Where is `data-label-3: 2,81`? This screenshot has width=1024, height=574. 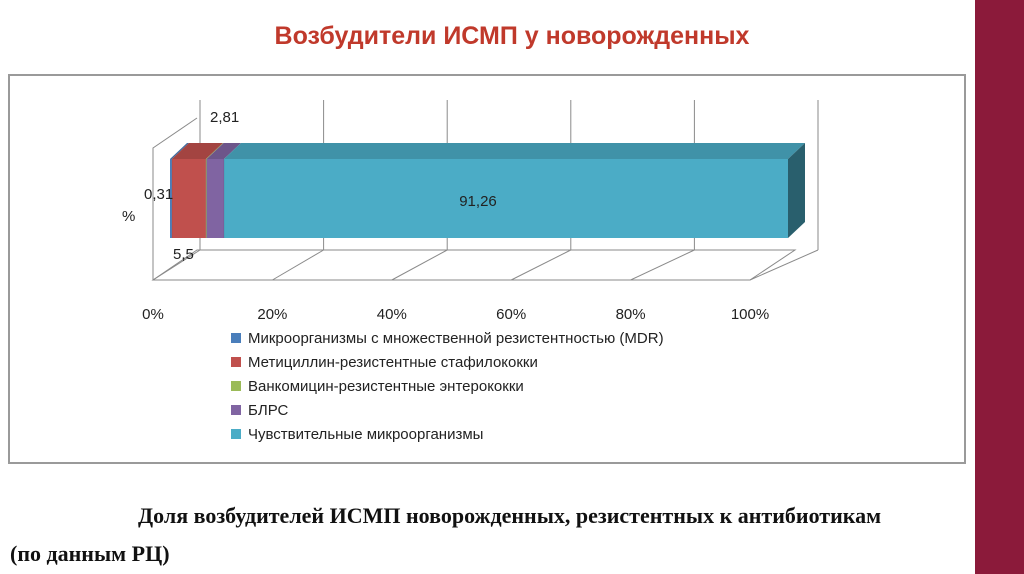 data-label-3: 2,81 is located at coordinates (224, 117).